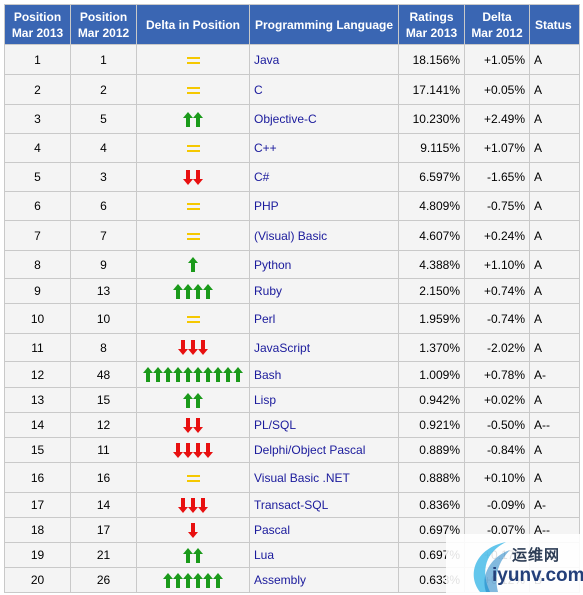 The width and height of the screenshot is (583, 595). Describe the element at coordinates (324, 477) in the screenshot. I see `language-name-cell: Visual Basic .NET` at that location.